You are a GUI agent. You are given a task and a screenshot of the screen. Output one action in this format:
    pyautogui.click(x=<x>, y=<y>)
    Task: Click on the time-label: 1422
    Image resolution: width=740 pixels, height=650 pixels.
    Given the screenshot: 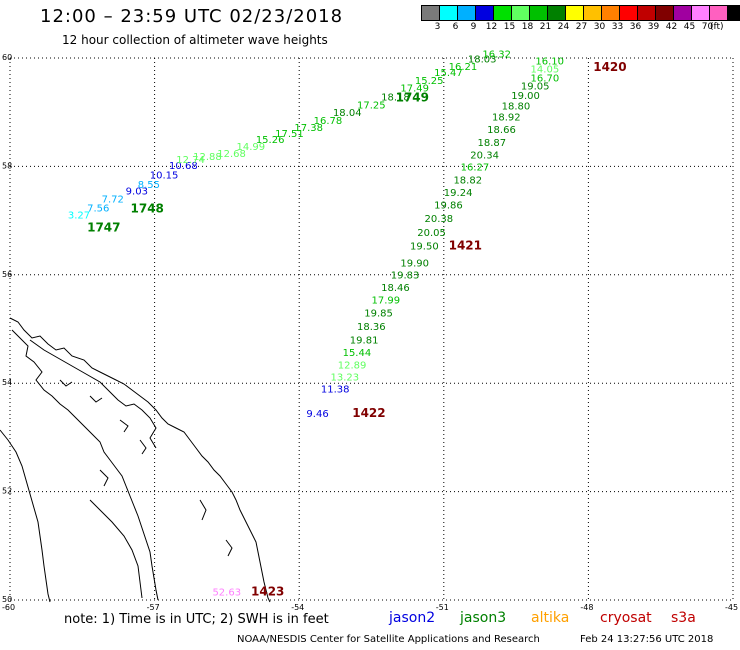 What is the action you would take?
    pyautogui.click(x=368, y=413)
    